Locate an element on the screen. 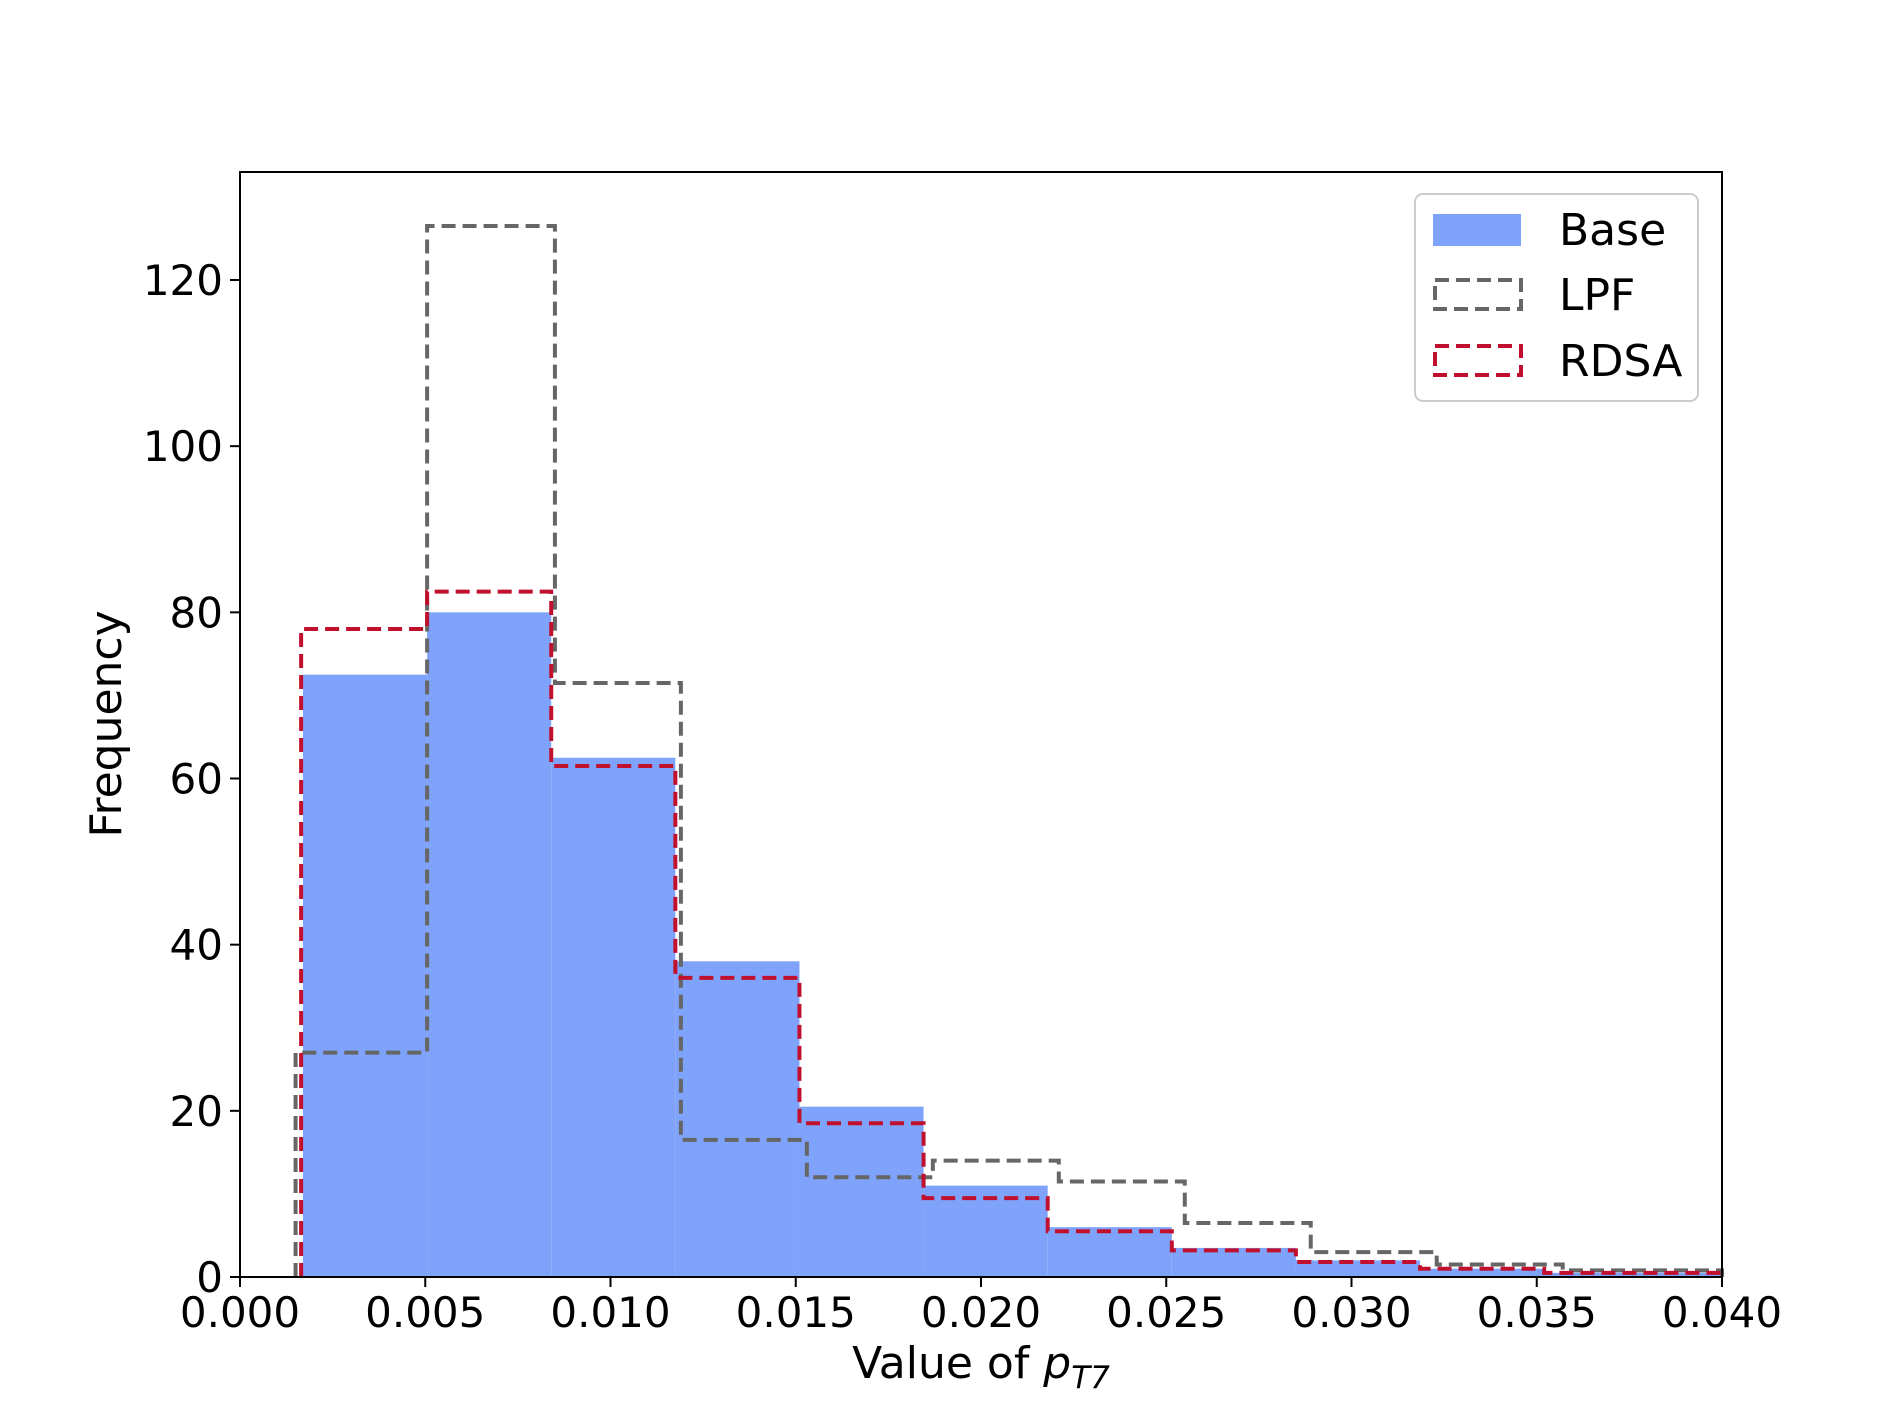  x-axis-label-prefix: Value of is located at coordinates (947, 1363).